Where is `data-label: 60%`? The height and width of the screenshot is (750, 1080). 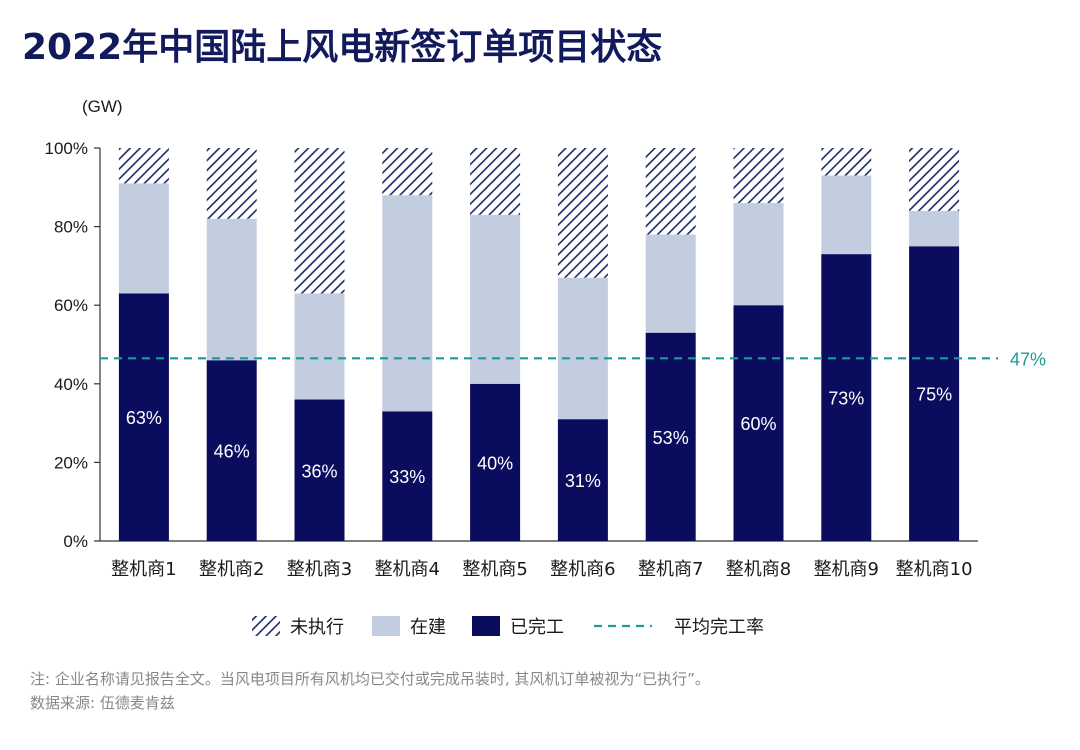 data-label: 60% is located at coordinates (758, 424).